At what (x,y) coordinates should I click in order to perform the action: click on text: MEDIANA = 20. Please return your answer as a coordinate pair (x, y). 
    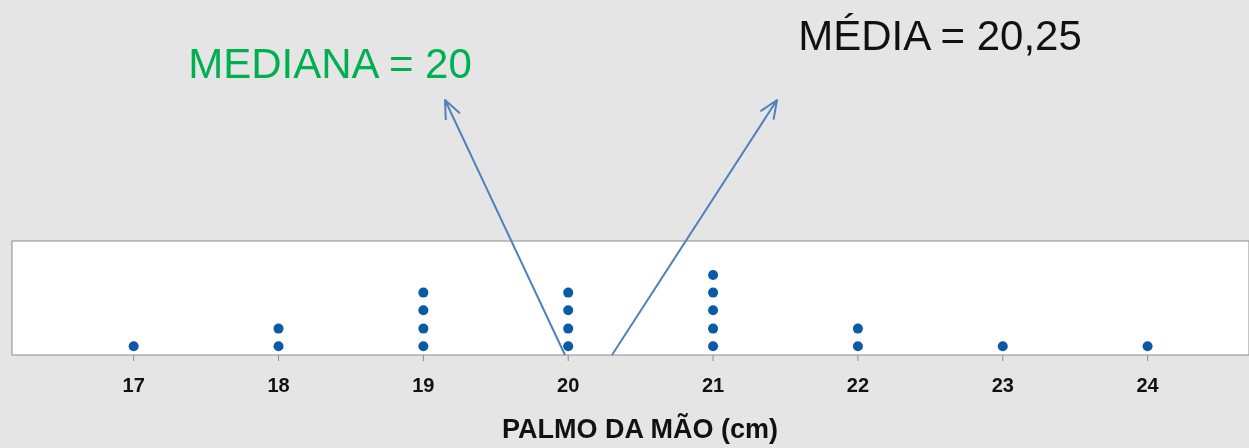
    Looking at the image, I should click on (330, 63).